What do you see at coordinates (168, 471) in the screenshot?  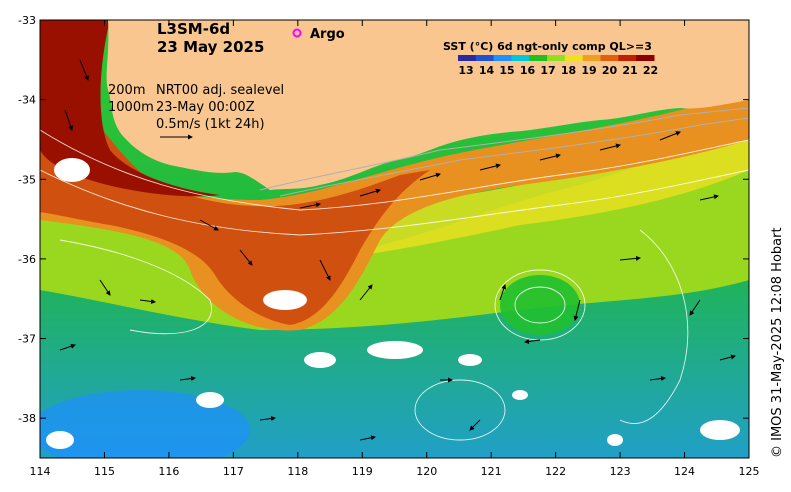 I see `x-tick-label: 116` at bounding box center [168, 471].